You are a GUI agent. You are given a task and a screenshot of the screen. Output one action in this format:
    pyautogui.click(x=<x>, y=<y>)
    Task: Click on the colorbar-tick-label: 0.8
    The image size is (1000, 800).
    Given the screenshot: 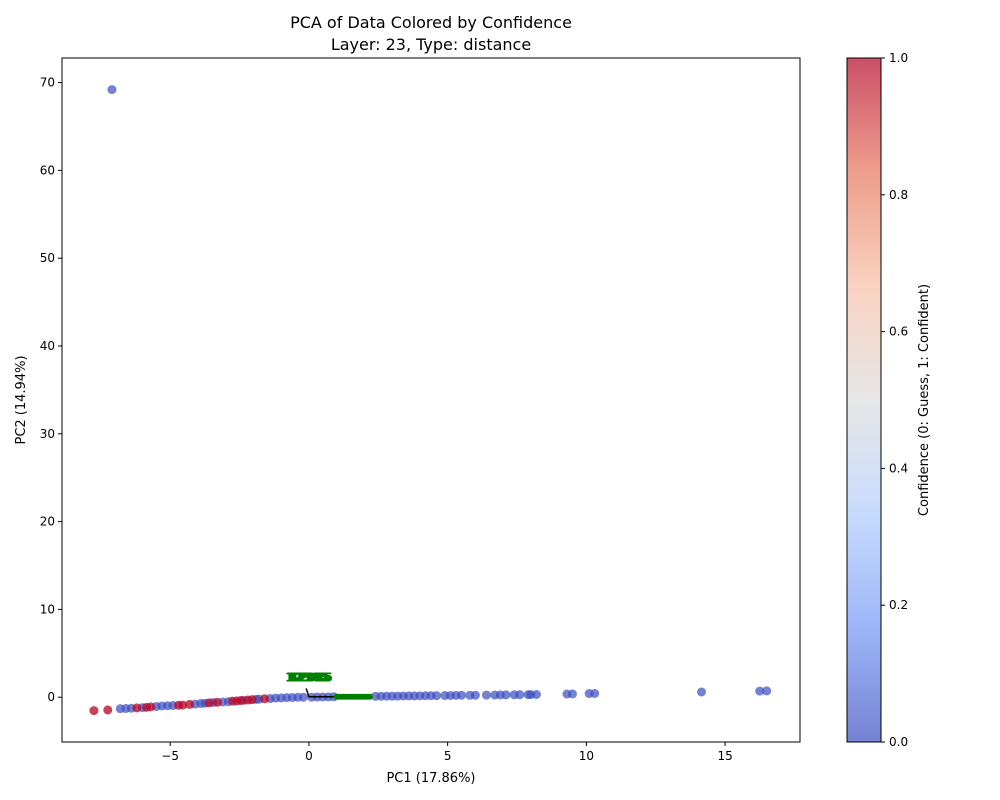 What is the action you would take?
    pyautogui.click(x=898, y=195)
    